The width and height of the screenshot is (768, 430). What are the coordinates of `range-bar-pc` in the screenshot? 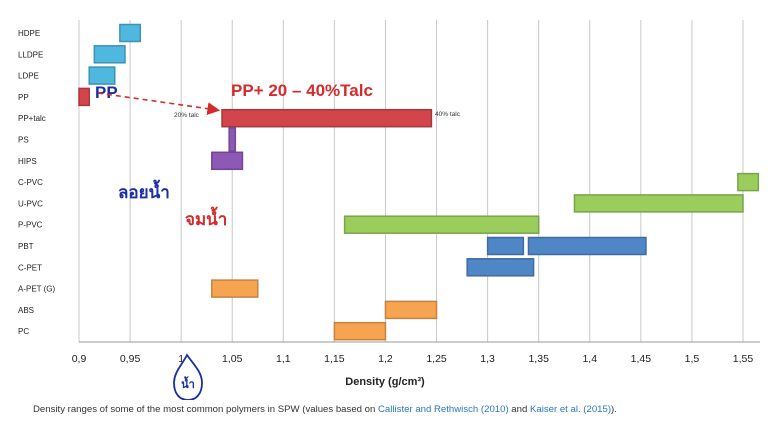 It's located at (360, 331).